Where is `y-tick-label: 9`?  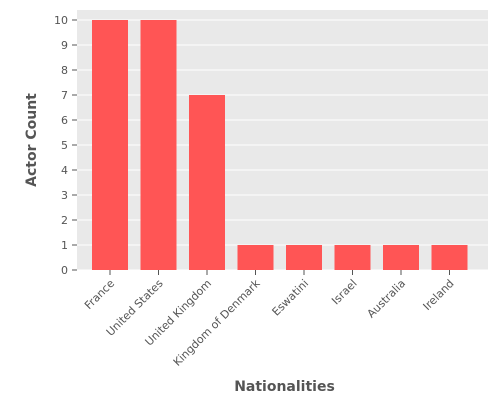
y-tick-label: 9 is located at coordinates (64, 45).